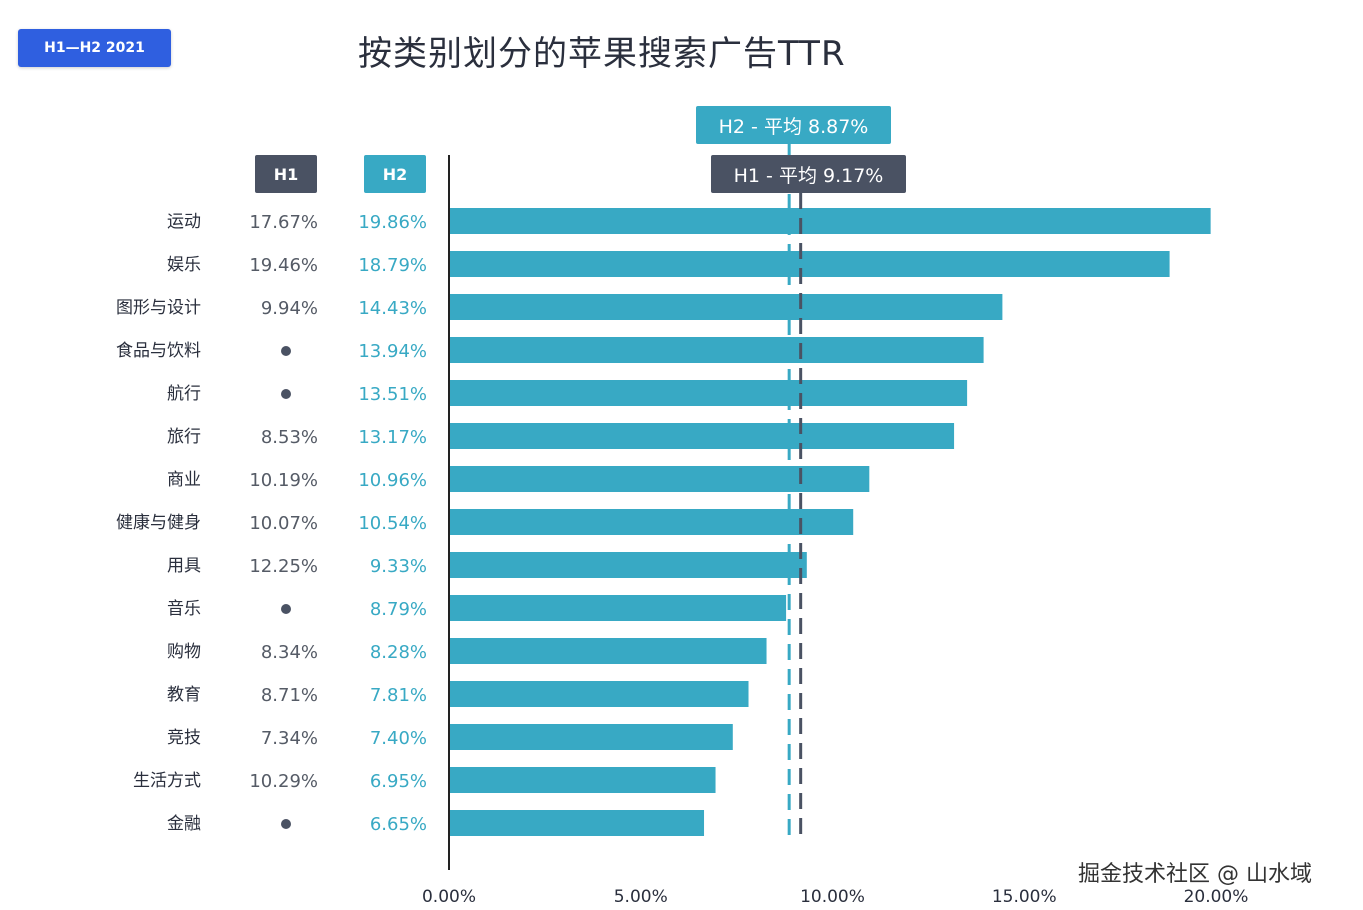 The image size is (1363, 910). Describe the element at coordinates (449, 897) in the screenshot. I see `x-tick-label: 0.00%` at that location.